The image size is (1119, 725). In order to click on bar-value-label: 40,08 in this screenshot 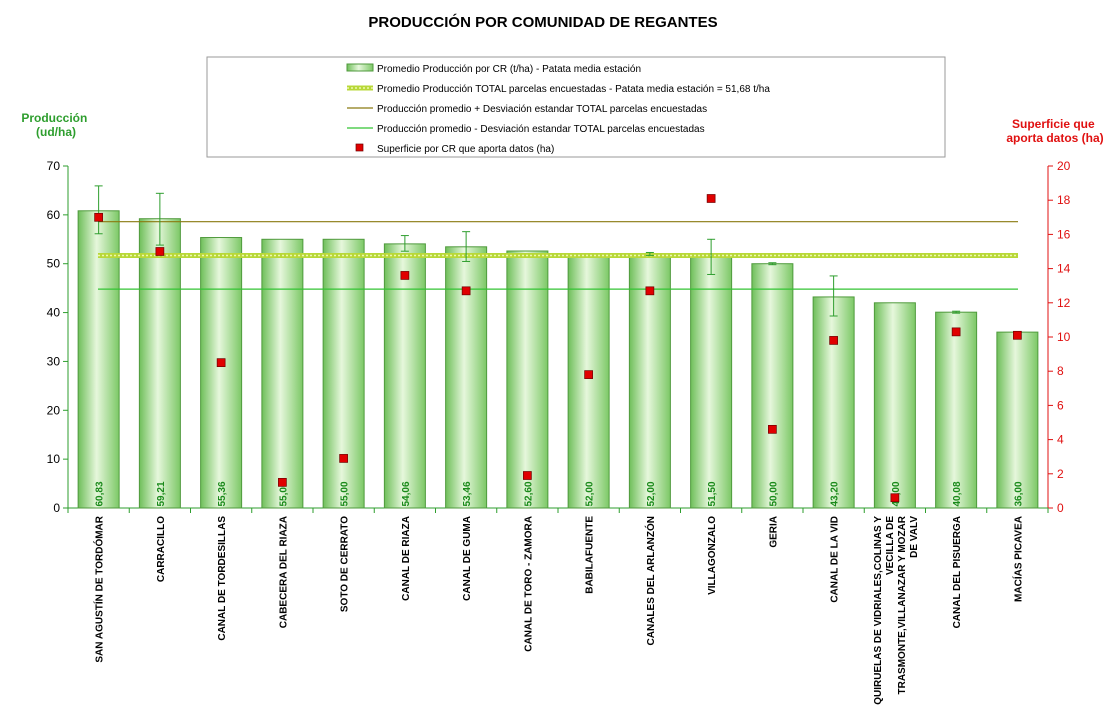, I will do `click(957, 493)`.